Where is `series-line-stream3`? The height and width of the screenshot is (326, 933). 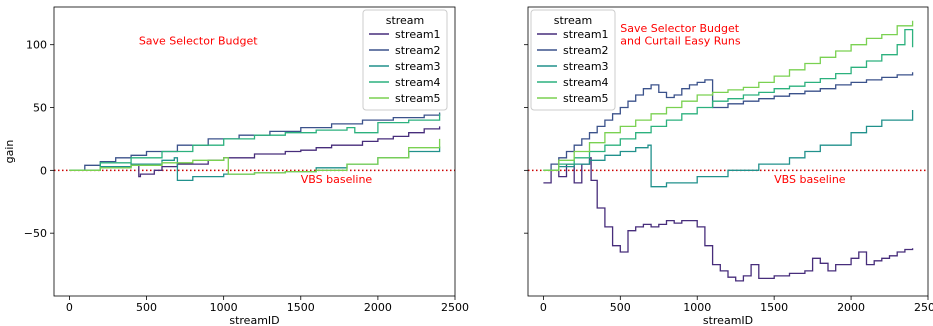 series-line-stream3 is located at coordinates (728, 149).